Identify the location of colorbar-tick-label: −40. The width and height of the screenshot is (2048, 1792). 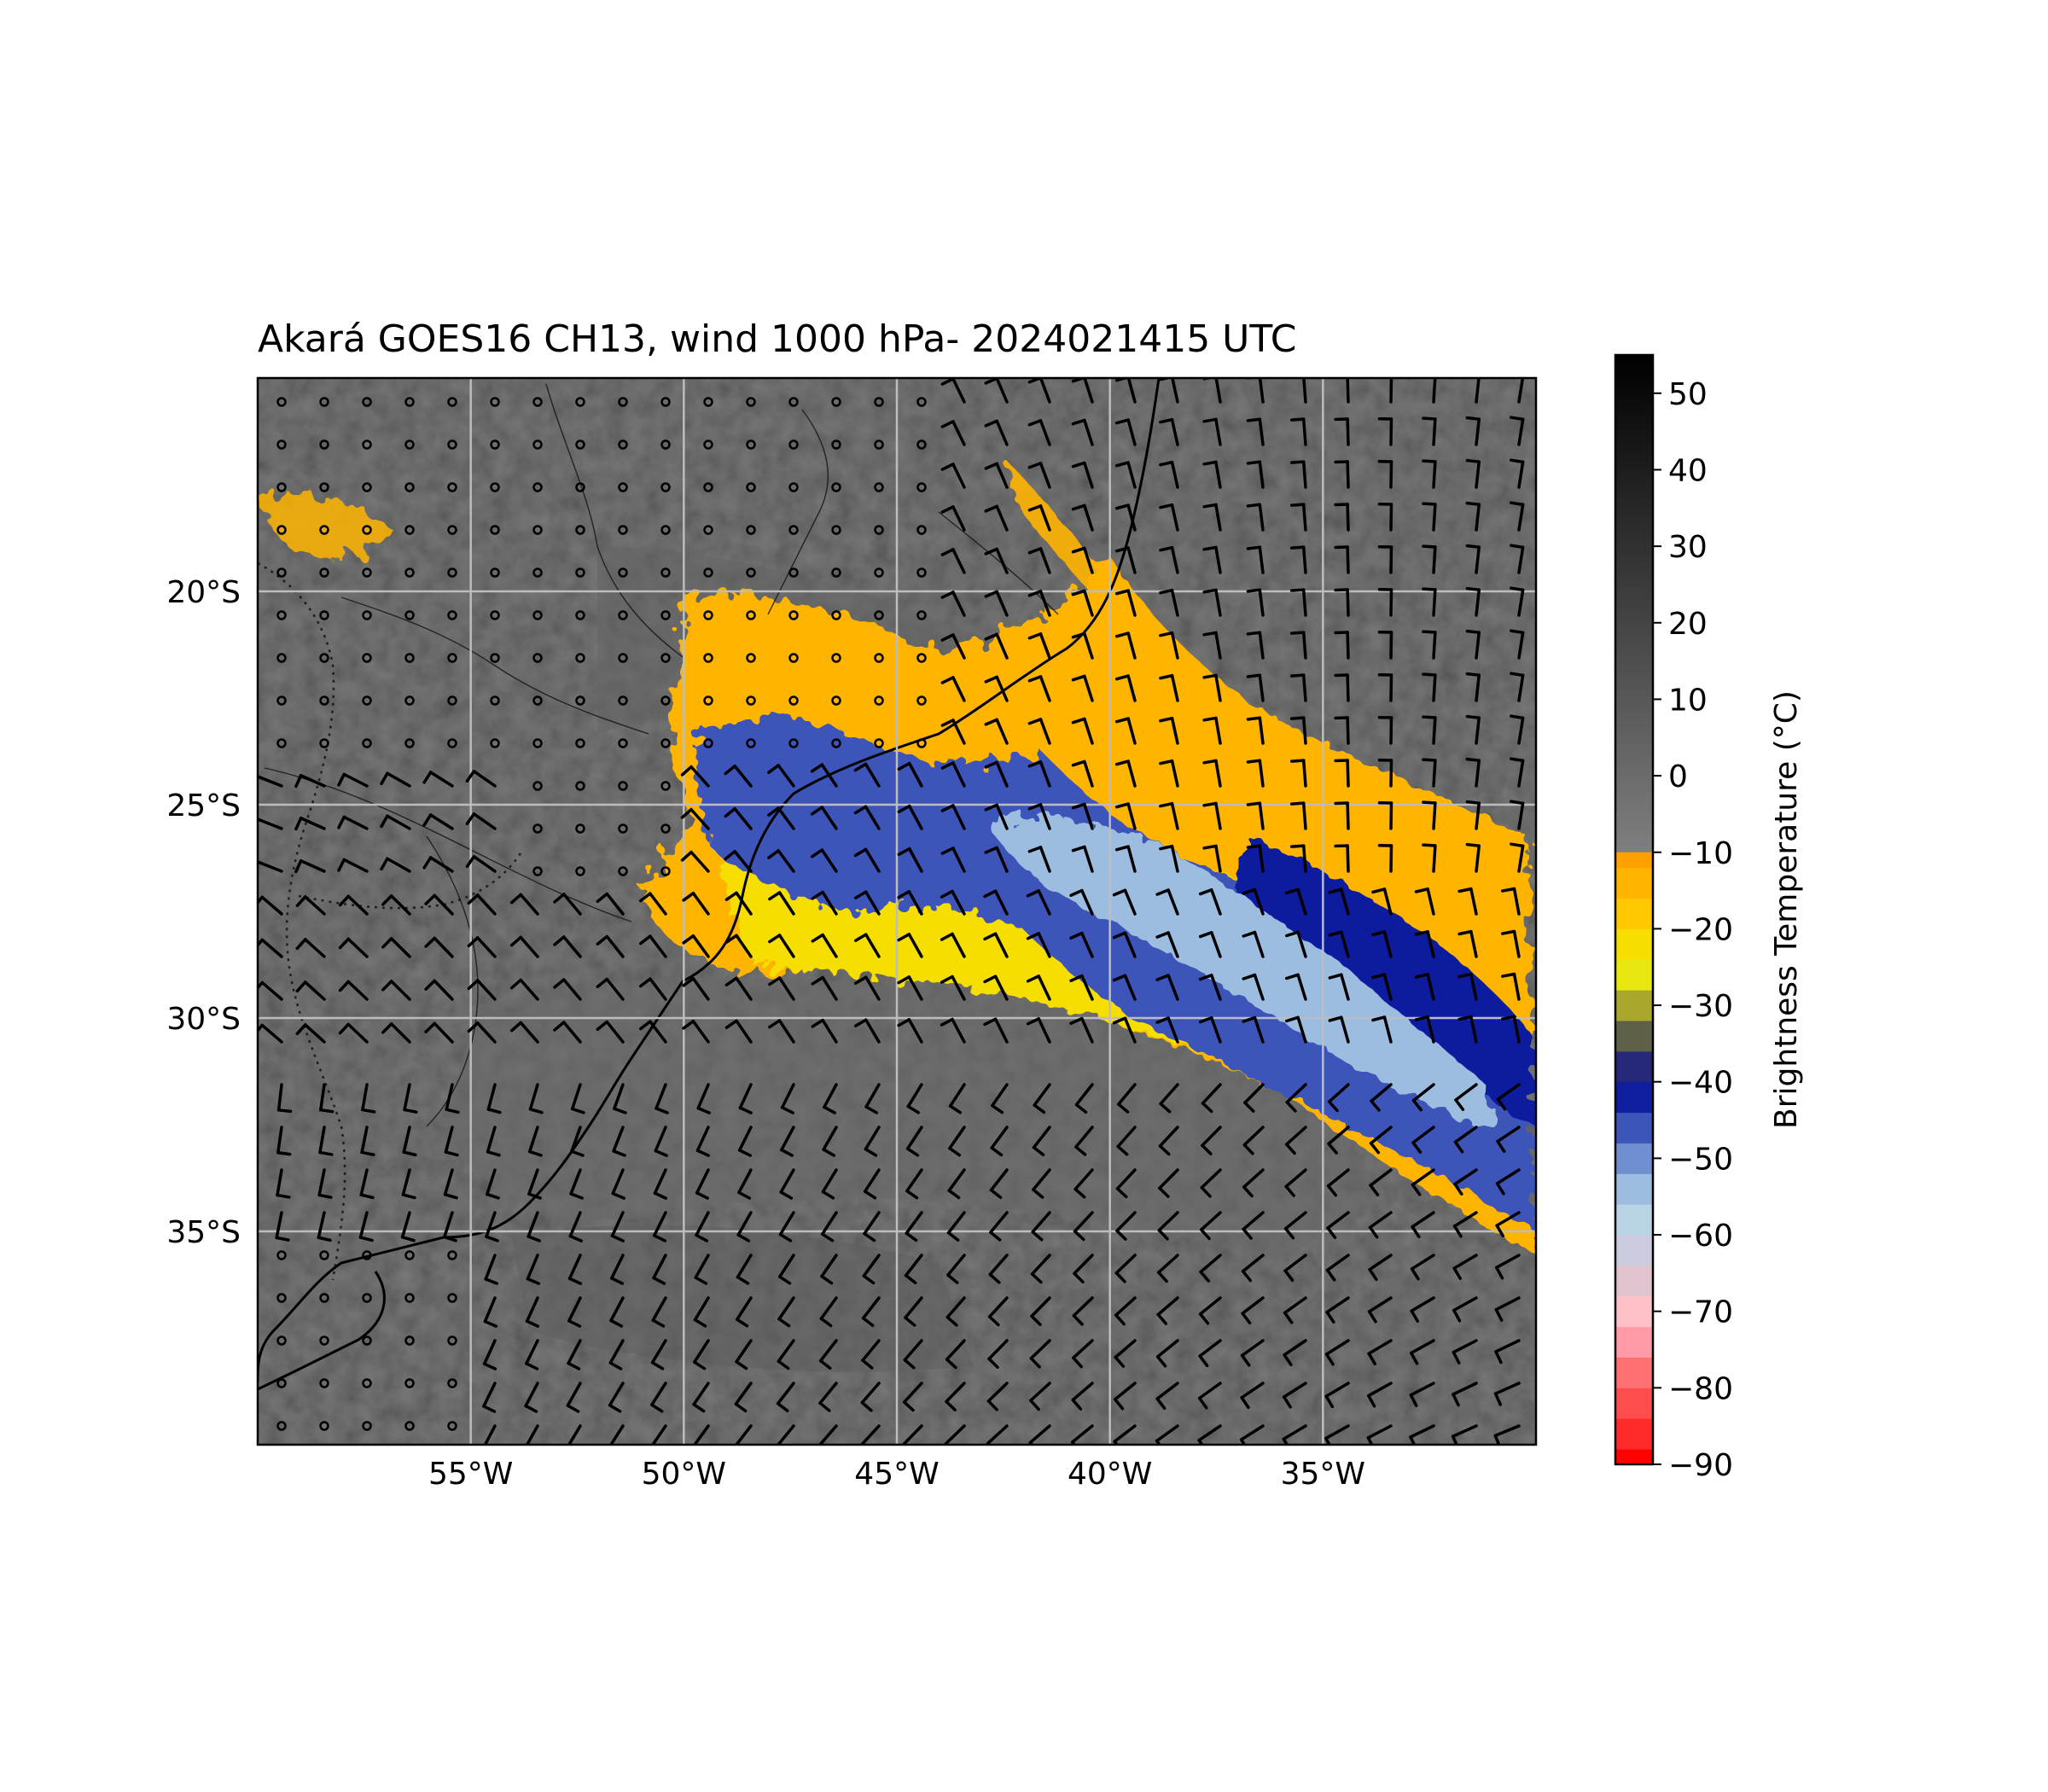
(1700, 1083).